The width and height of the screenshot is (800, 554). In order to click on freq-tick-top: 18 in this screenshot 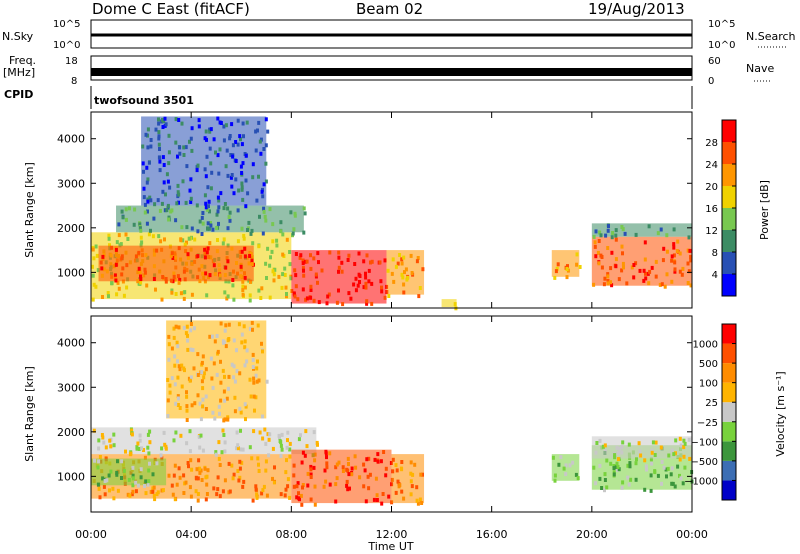, I will do `click(71, 61)`.